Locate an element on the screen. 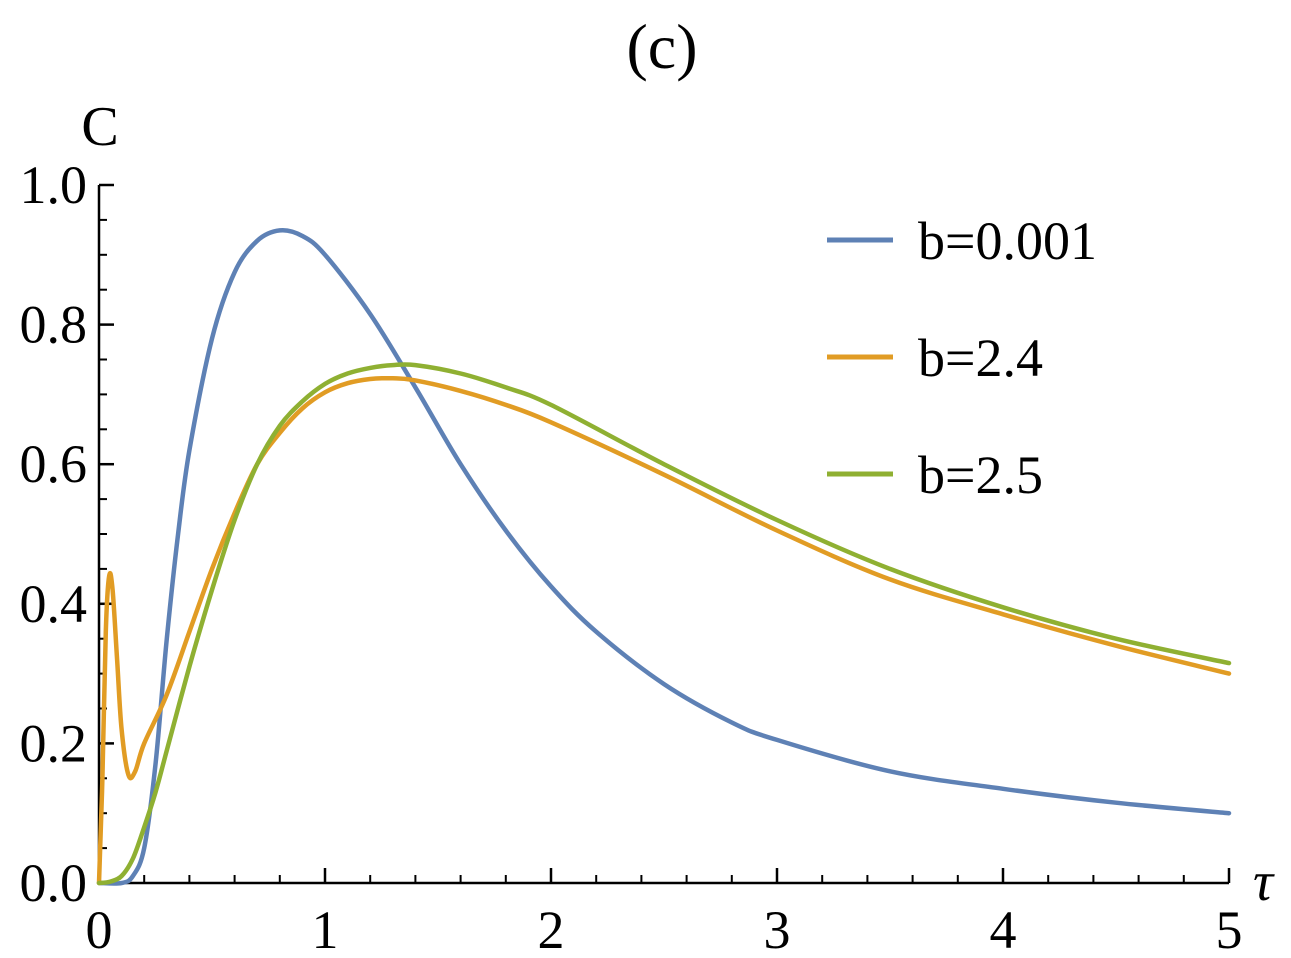 The height and width of the screenshot is (958, 1291). y-tick-label: 0.0 is located at coordinates (54, 883).